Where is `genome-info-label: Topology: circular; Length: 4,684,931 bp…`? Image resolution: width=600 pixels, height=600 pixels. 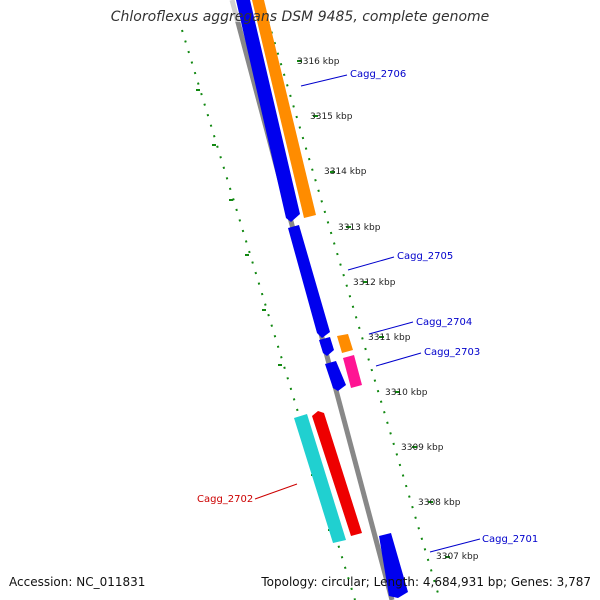
genome-info-label: Topology: circular; Length: 4,684,931 bp… is located at coordinates (426, 582).